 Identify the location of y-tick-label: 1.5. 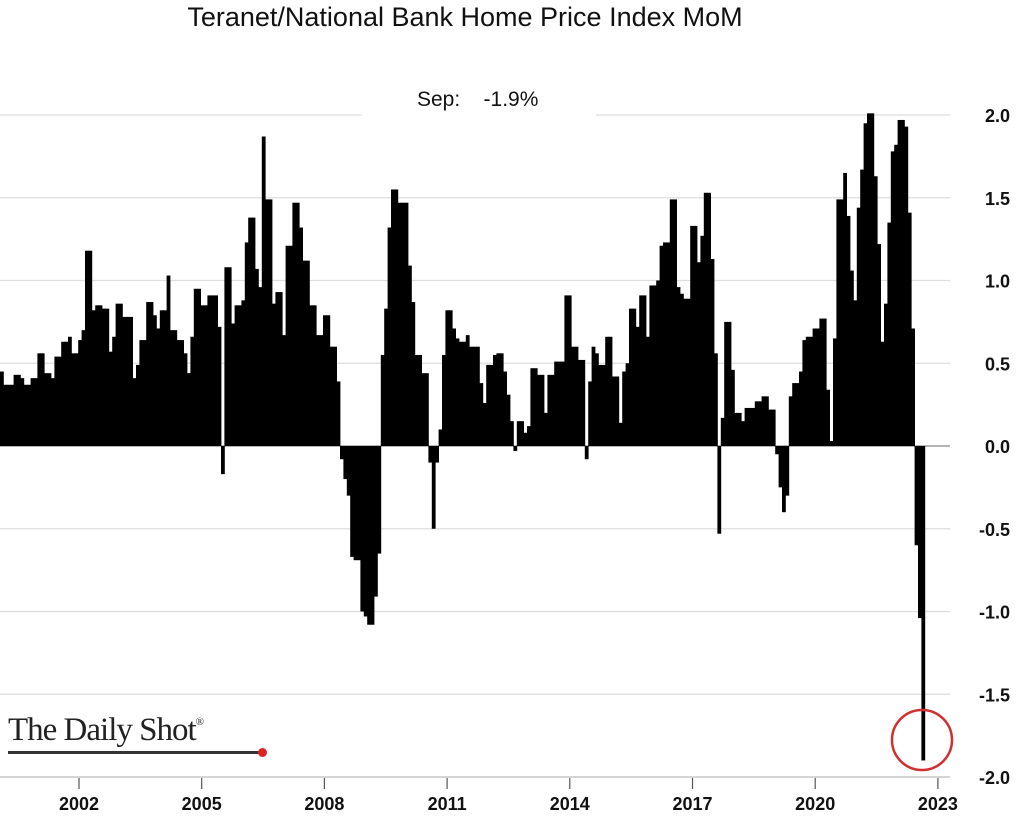
(997, 199).